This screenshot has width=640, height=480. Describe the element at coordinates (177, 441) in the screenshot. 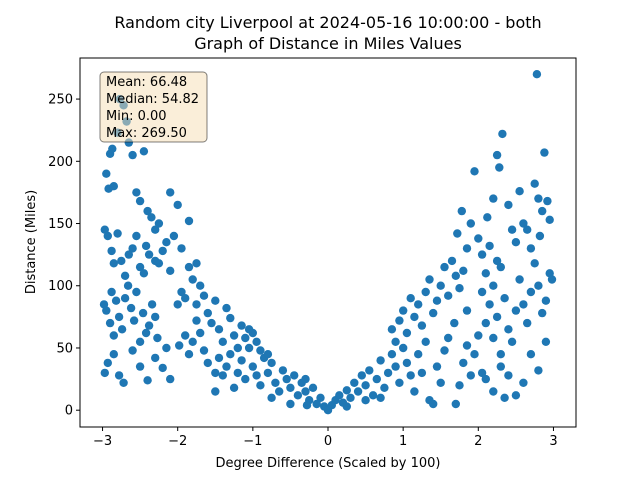

I see `x-tick-label: −2` at that location.